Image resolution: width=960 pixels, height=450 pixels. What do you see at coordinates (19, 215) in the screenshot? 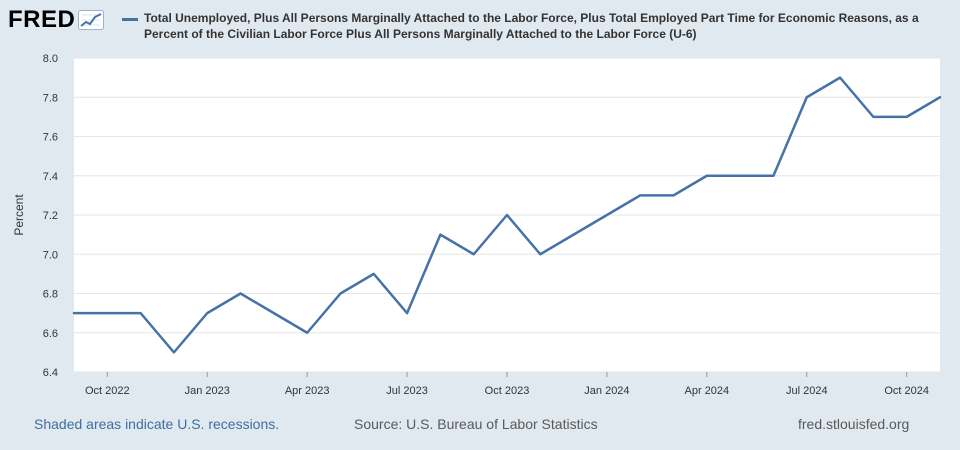
I see `y-axis-label: Percent` at bounding box center [19, 215].